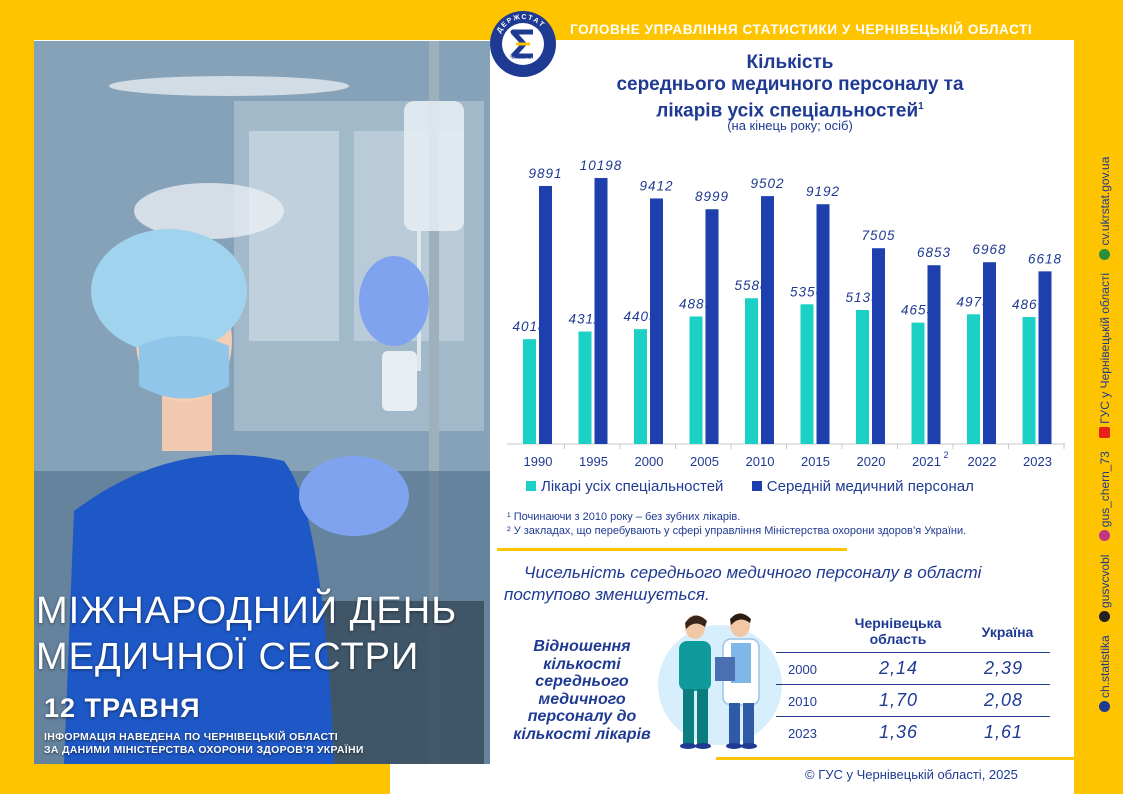  I want to click on data-label-nurses: 6853, so click(934, 252).